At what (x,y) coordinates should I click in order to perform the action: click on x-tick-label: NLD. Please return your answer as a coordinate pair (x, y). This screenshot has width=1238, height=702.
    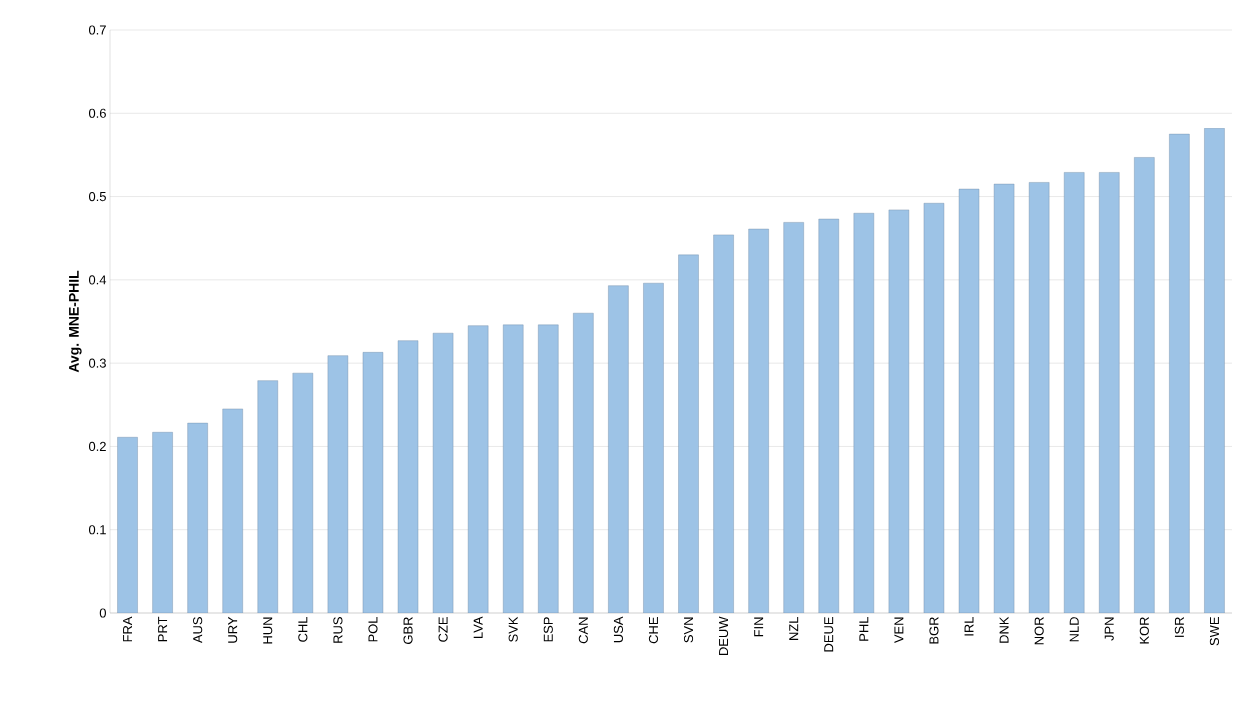
    Looking at the image, I should click on (1074, 629).